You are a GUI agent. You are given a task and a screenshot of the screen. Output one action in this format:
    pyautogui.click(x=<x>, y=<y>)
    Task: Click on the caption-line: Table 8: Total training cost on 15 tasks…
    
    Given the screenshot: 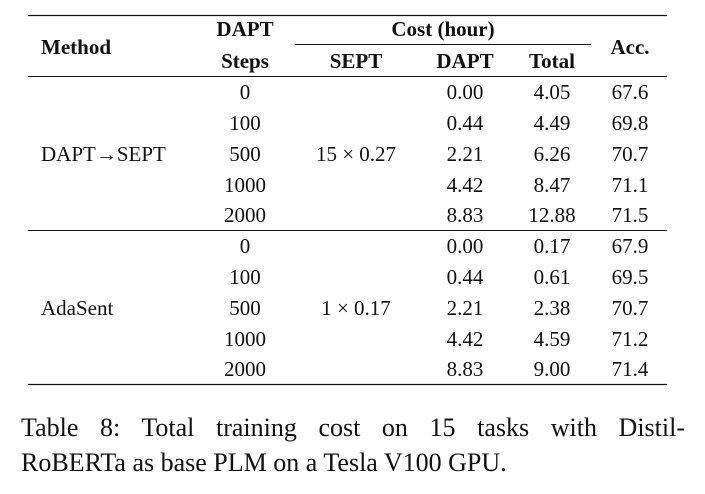 What is the action you would take?
    pyautogui.click(x=353, y=427)
    